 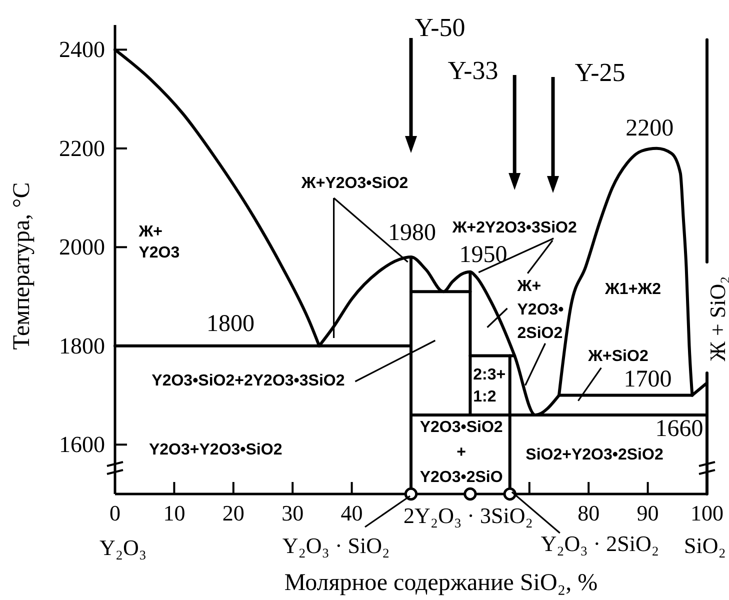 I want to click on x-tick-label: 40, so click(x=351, y=513).